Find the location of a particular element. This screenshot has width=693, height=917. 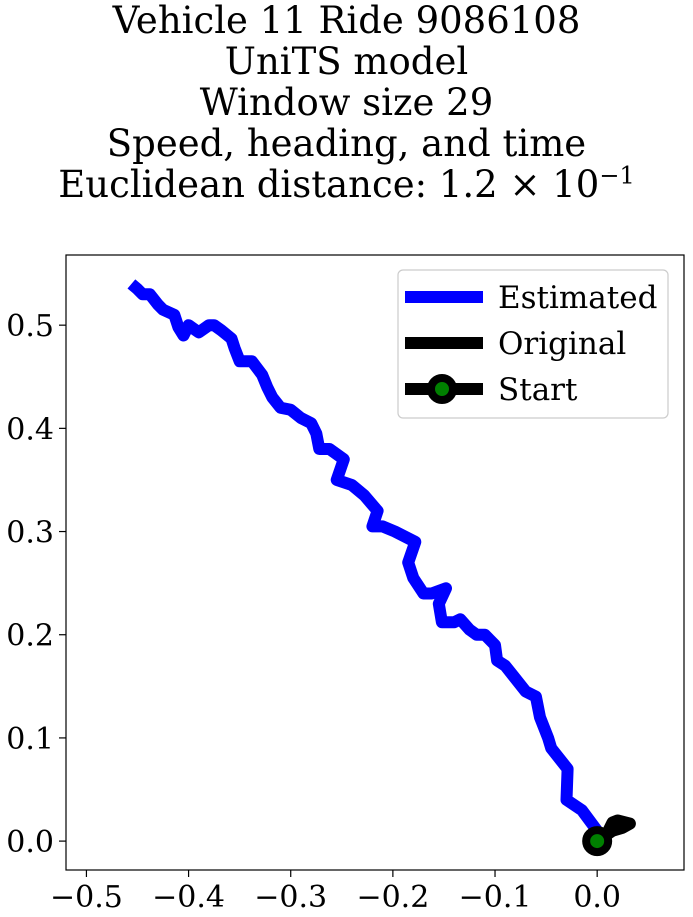

x-tick-label: −0.5 is located at coordinates (86, 897).